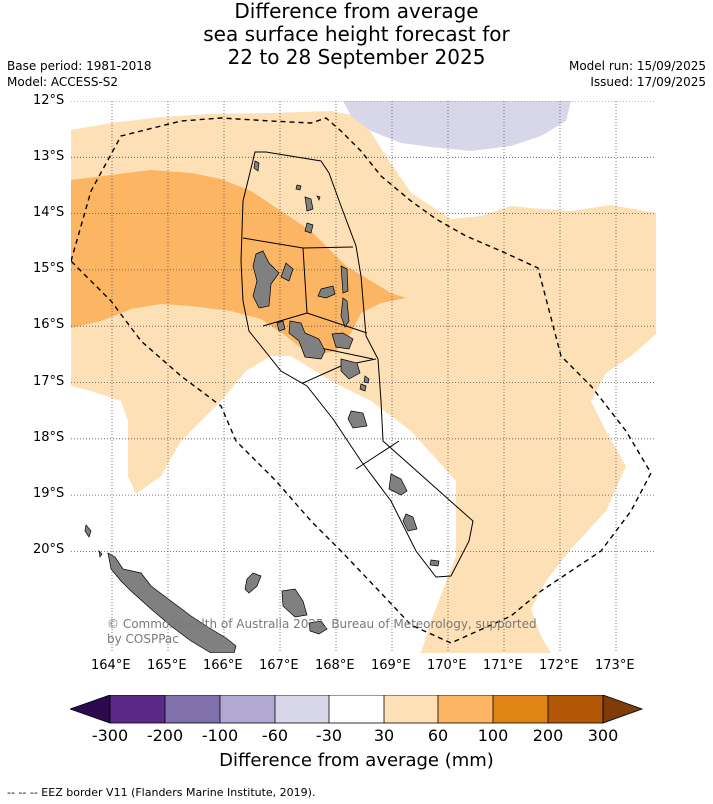 This screenshot has height=804, width=713. Describe the element at coordinates (165, 735) in the screenshot. I see `colorbar-label: -200` at that location.